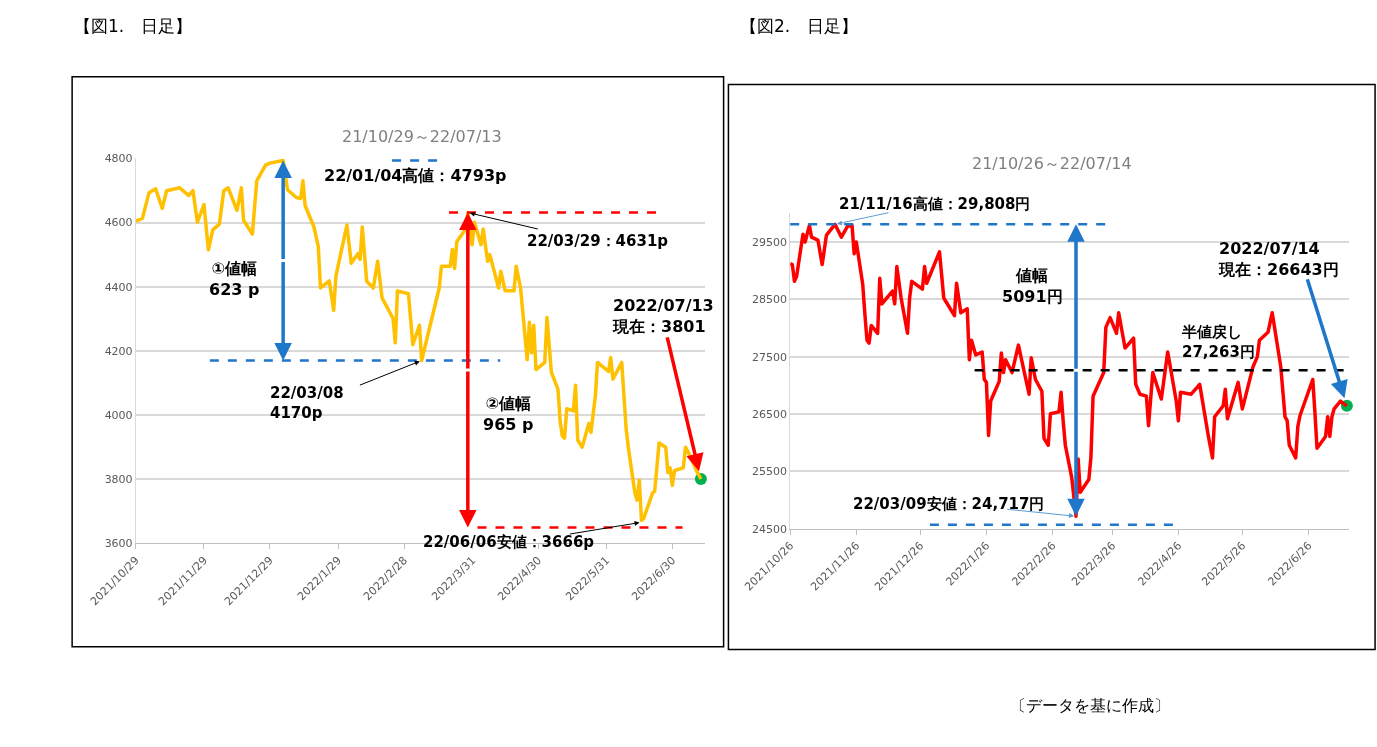 This screenshot has height=747, width=1377. I want to click on y-tick-label: 4400, so click(118, 287).